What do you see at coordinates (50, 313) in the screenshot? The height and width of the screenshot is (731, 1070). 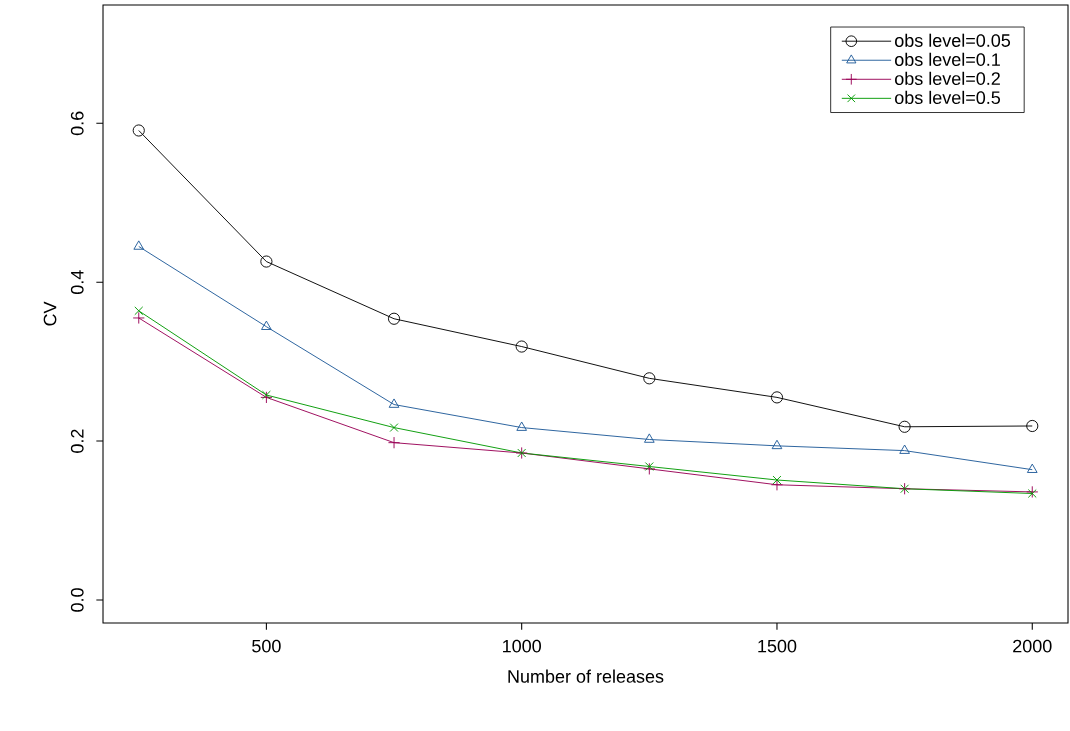 I see `y-axis-title: CV` at bounding box center [50, 313].